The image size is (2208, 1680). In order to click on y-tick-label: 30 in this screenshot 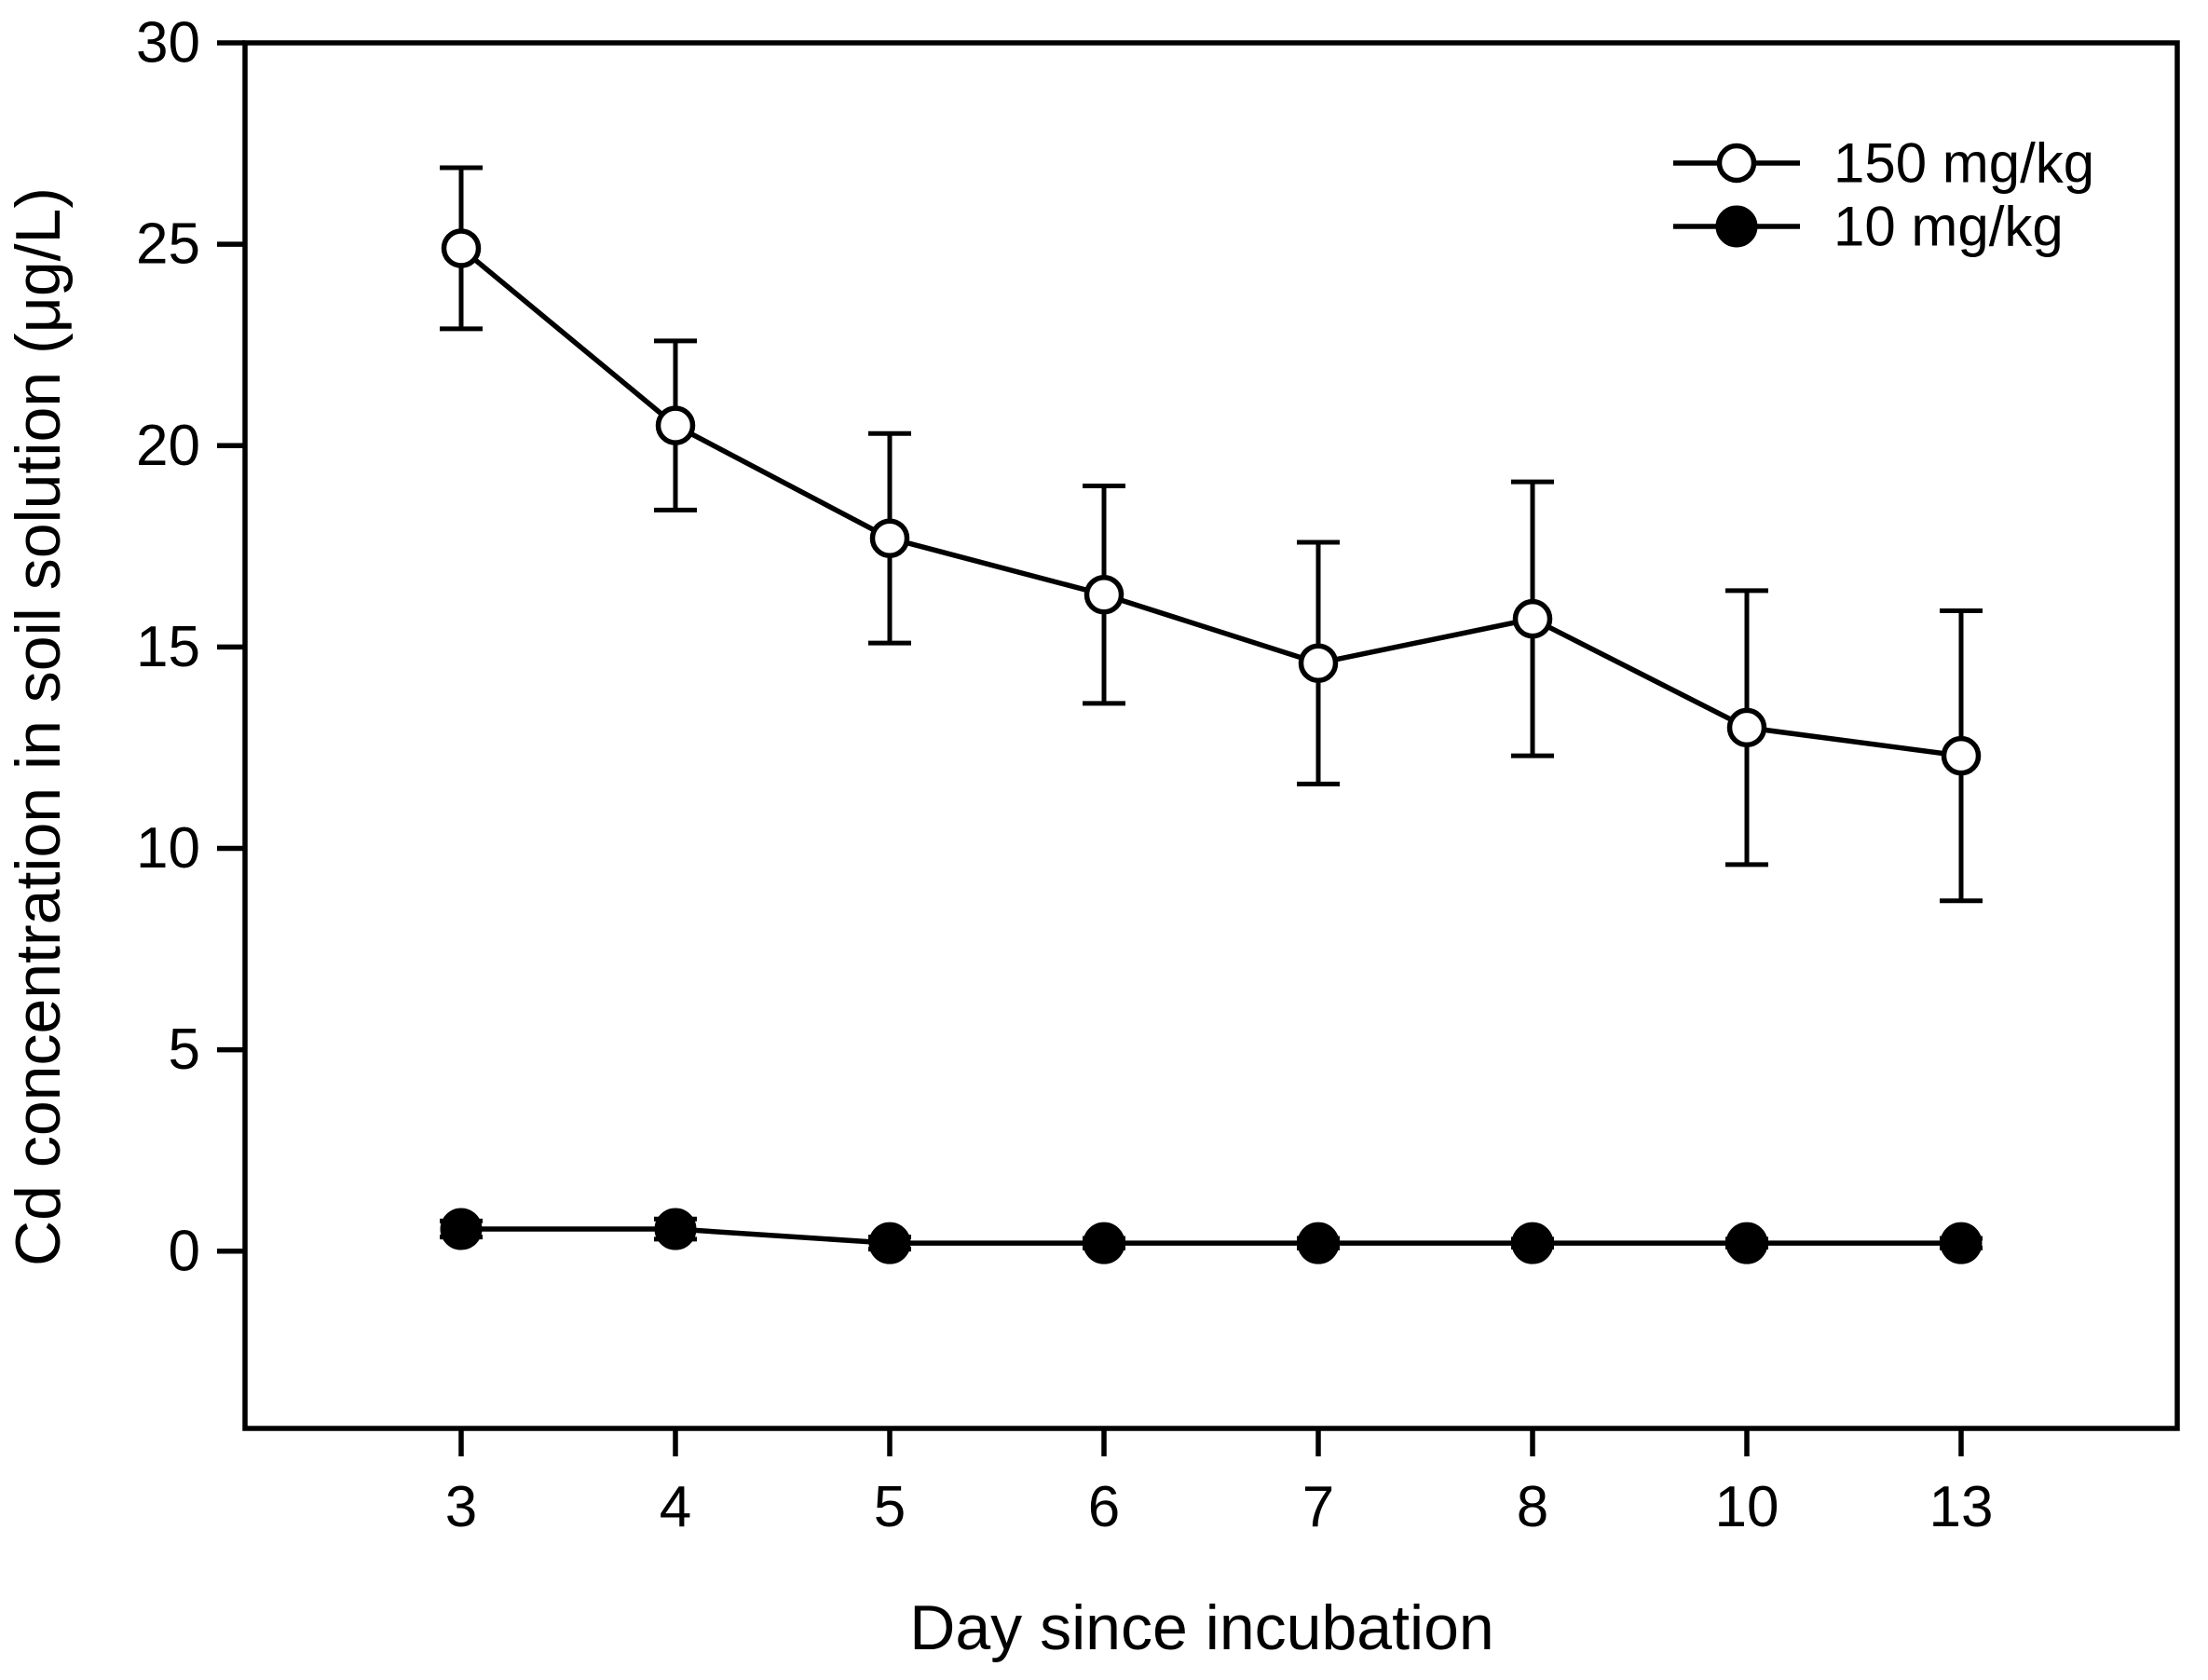, I will do `click(168, 43)`.